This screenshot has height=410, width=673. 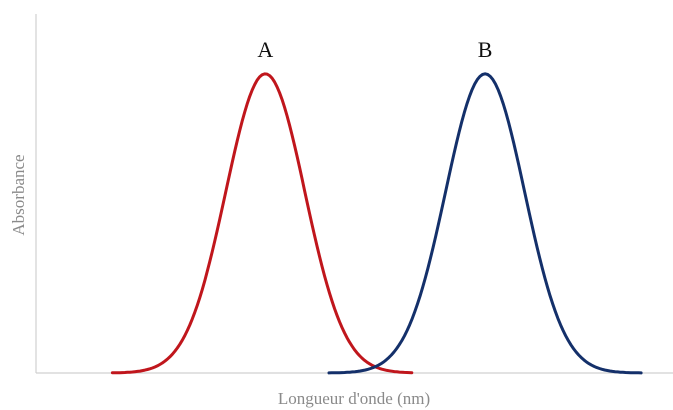 I want to click on y-axis-label: Absorbance, so click(x=18, y=194).